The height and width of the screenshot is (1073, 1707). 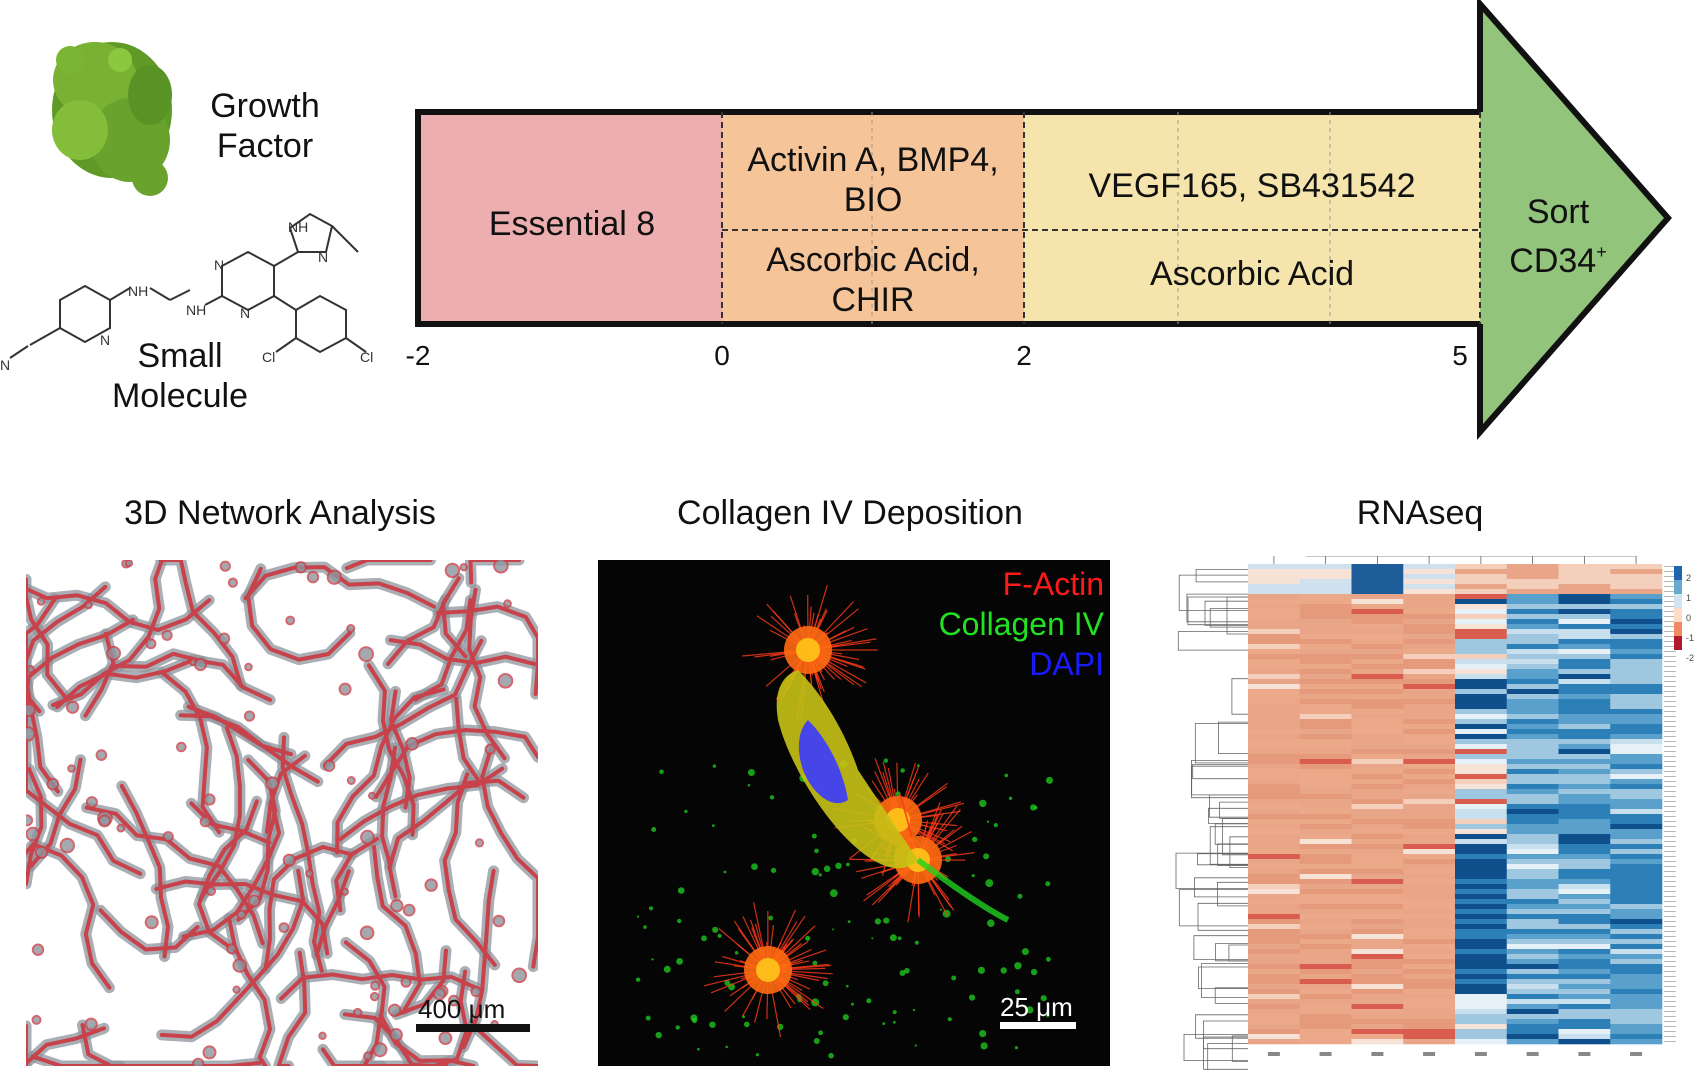 I want to click on colorbar-tick: 1, so click(x=1689, y=598).